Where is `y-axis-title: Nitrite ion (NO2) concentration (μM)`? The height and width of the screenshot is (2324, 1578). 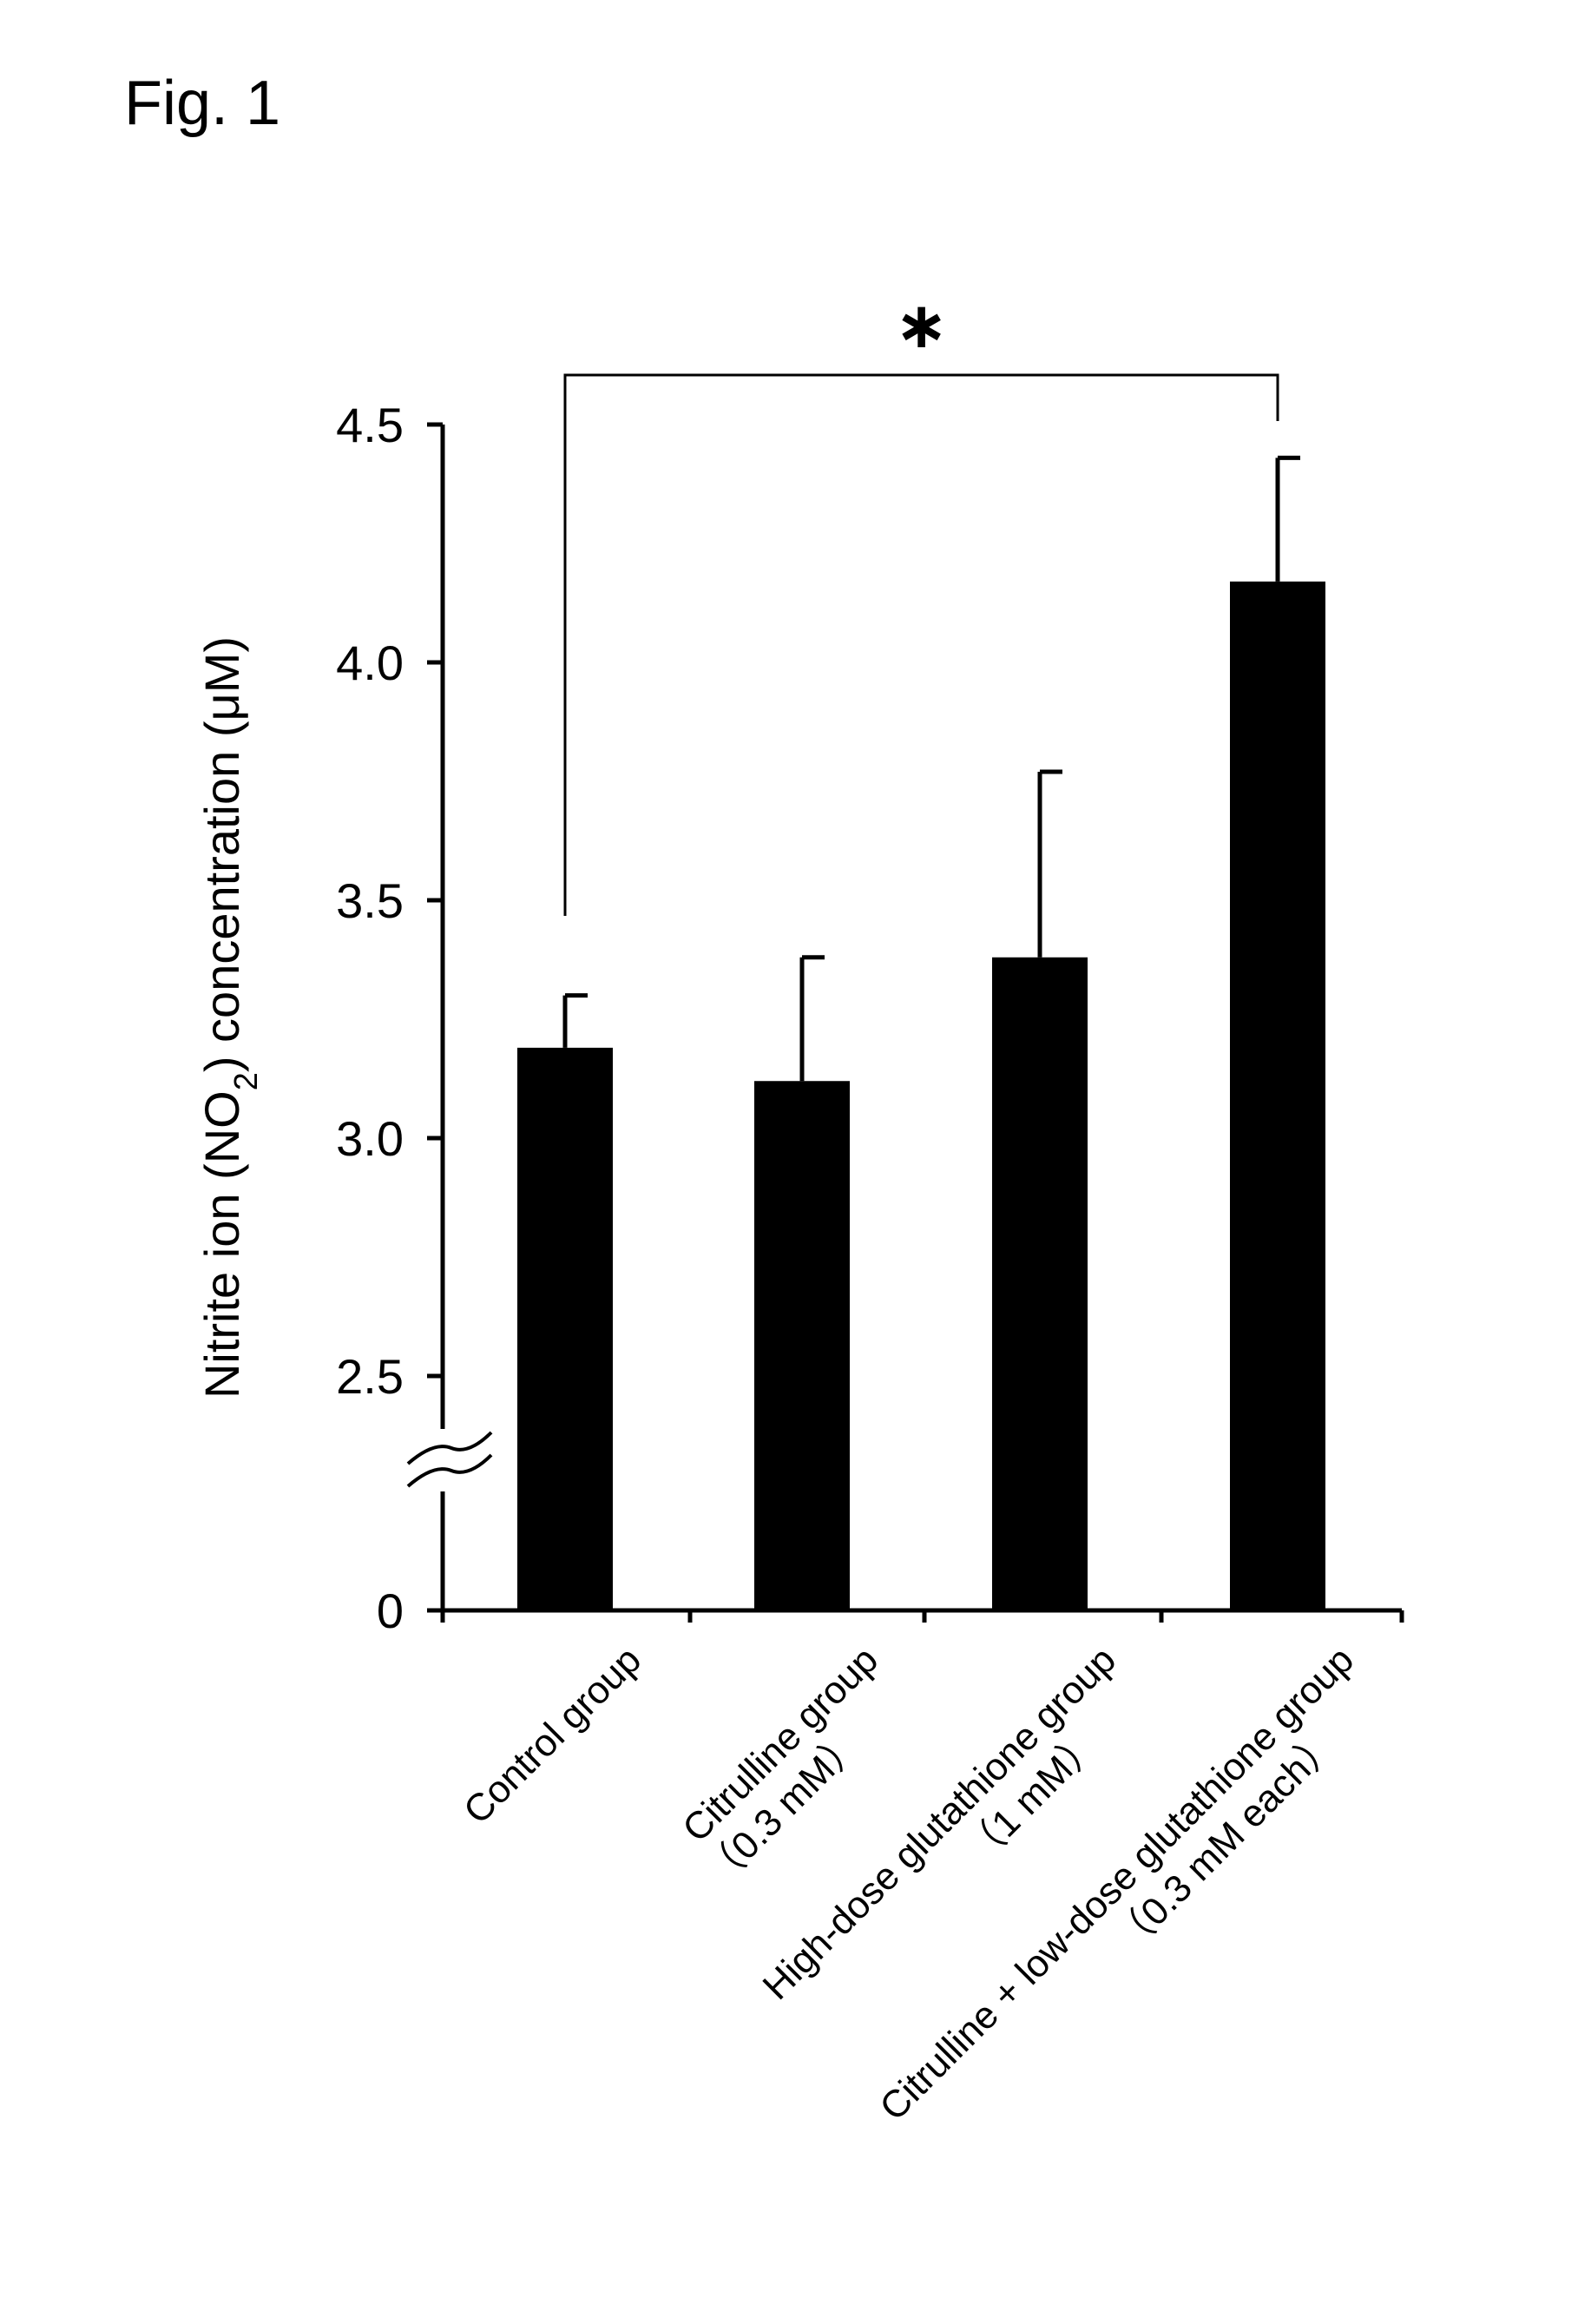 y-axis-title: Nitrite ion (NO2) concentration (μM) is located at coordinates (229, 1017).